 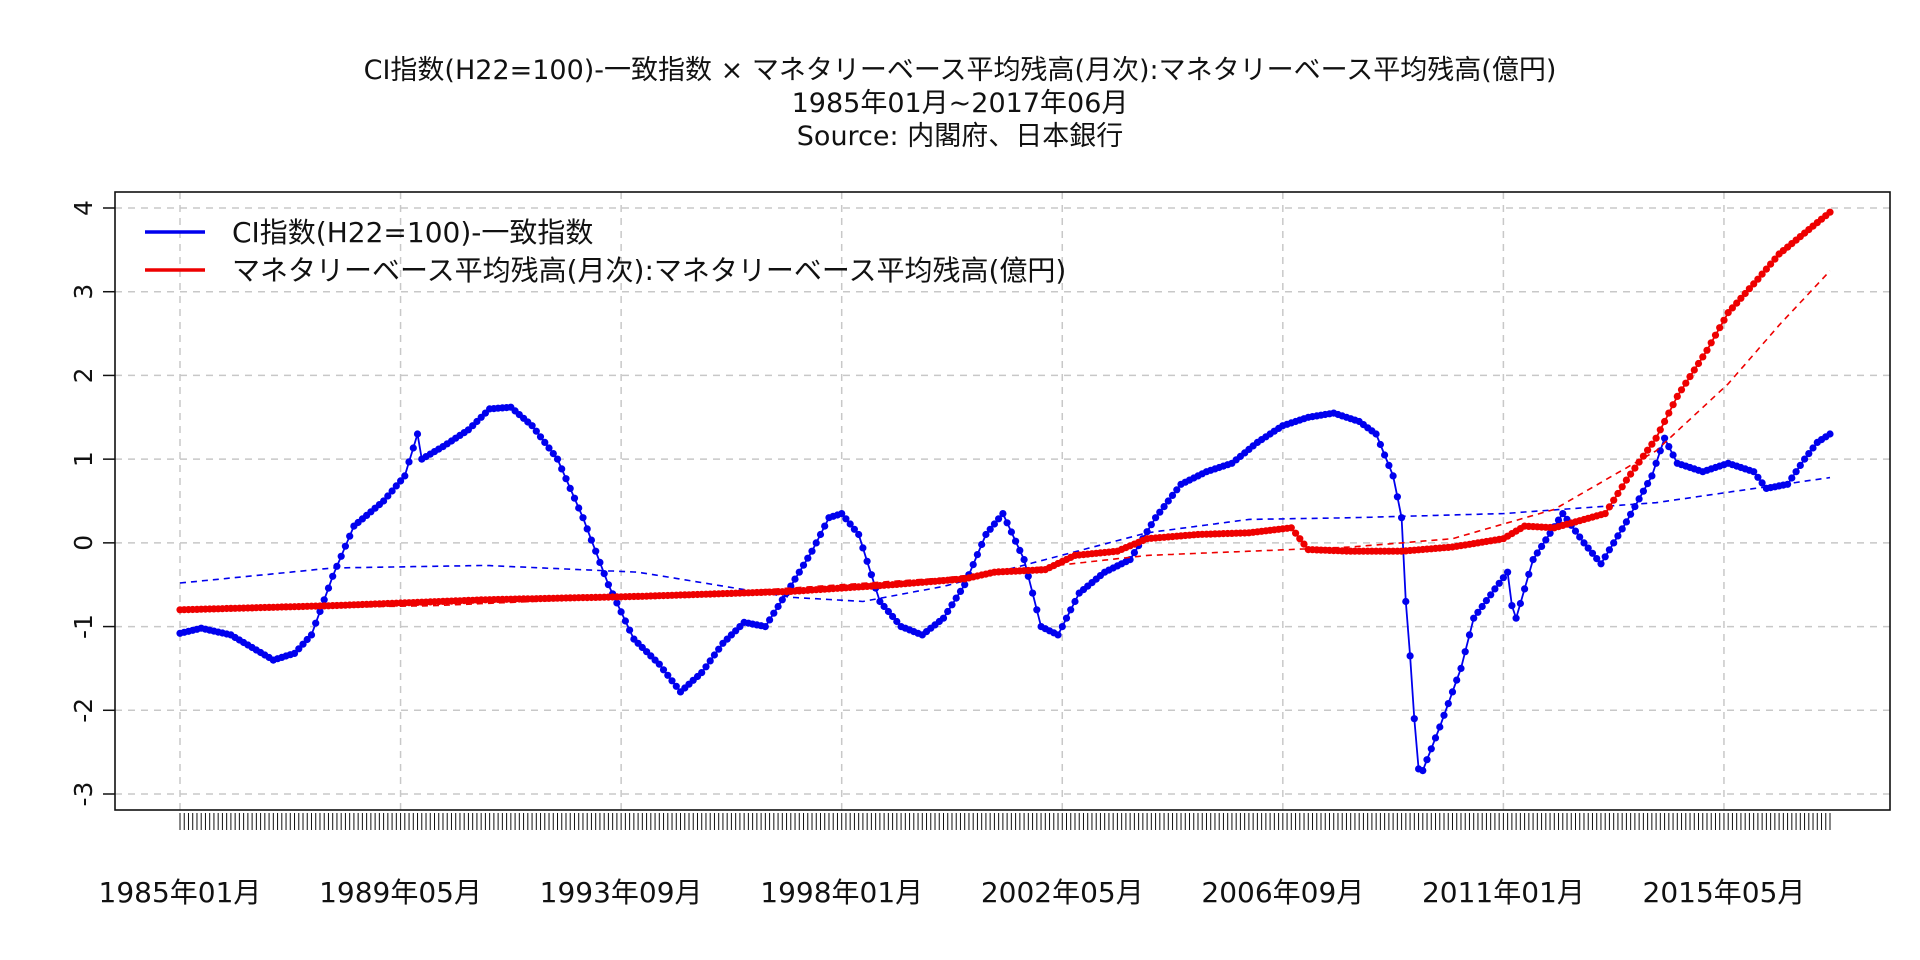 I want to click on y-tick-label: -1, so click(x=83, y=626).